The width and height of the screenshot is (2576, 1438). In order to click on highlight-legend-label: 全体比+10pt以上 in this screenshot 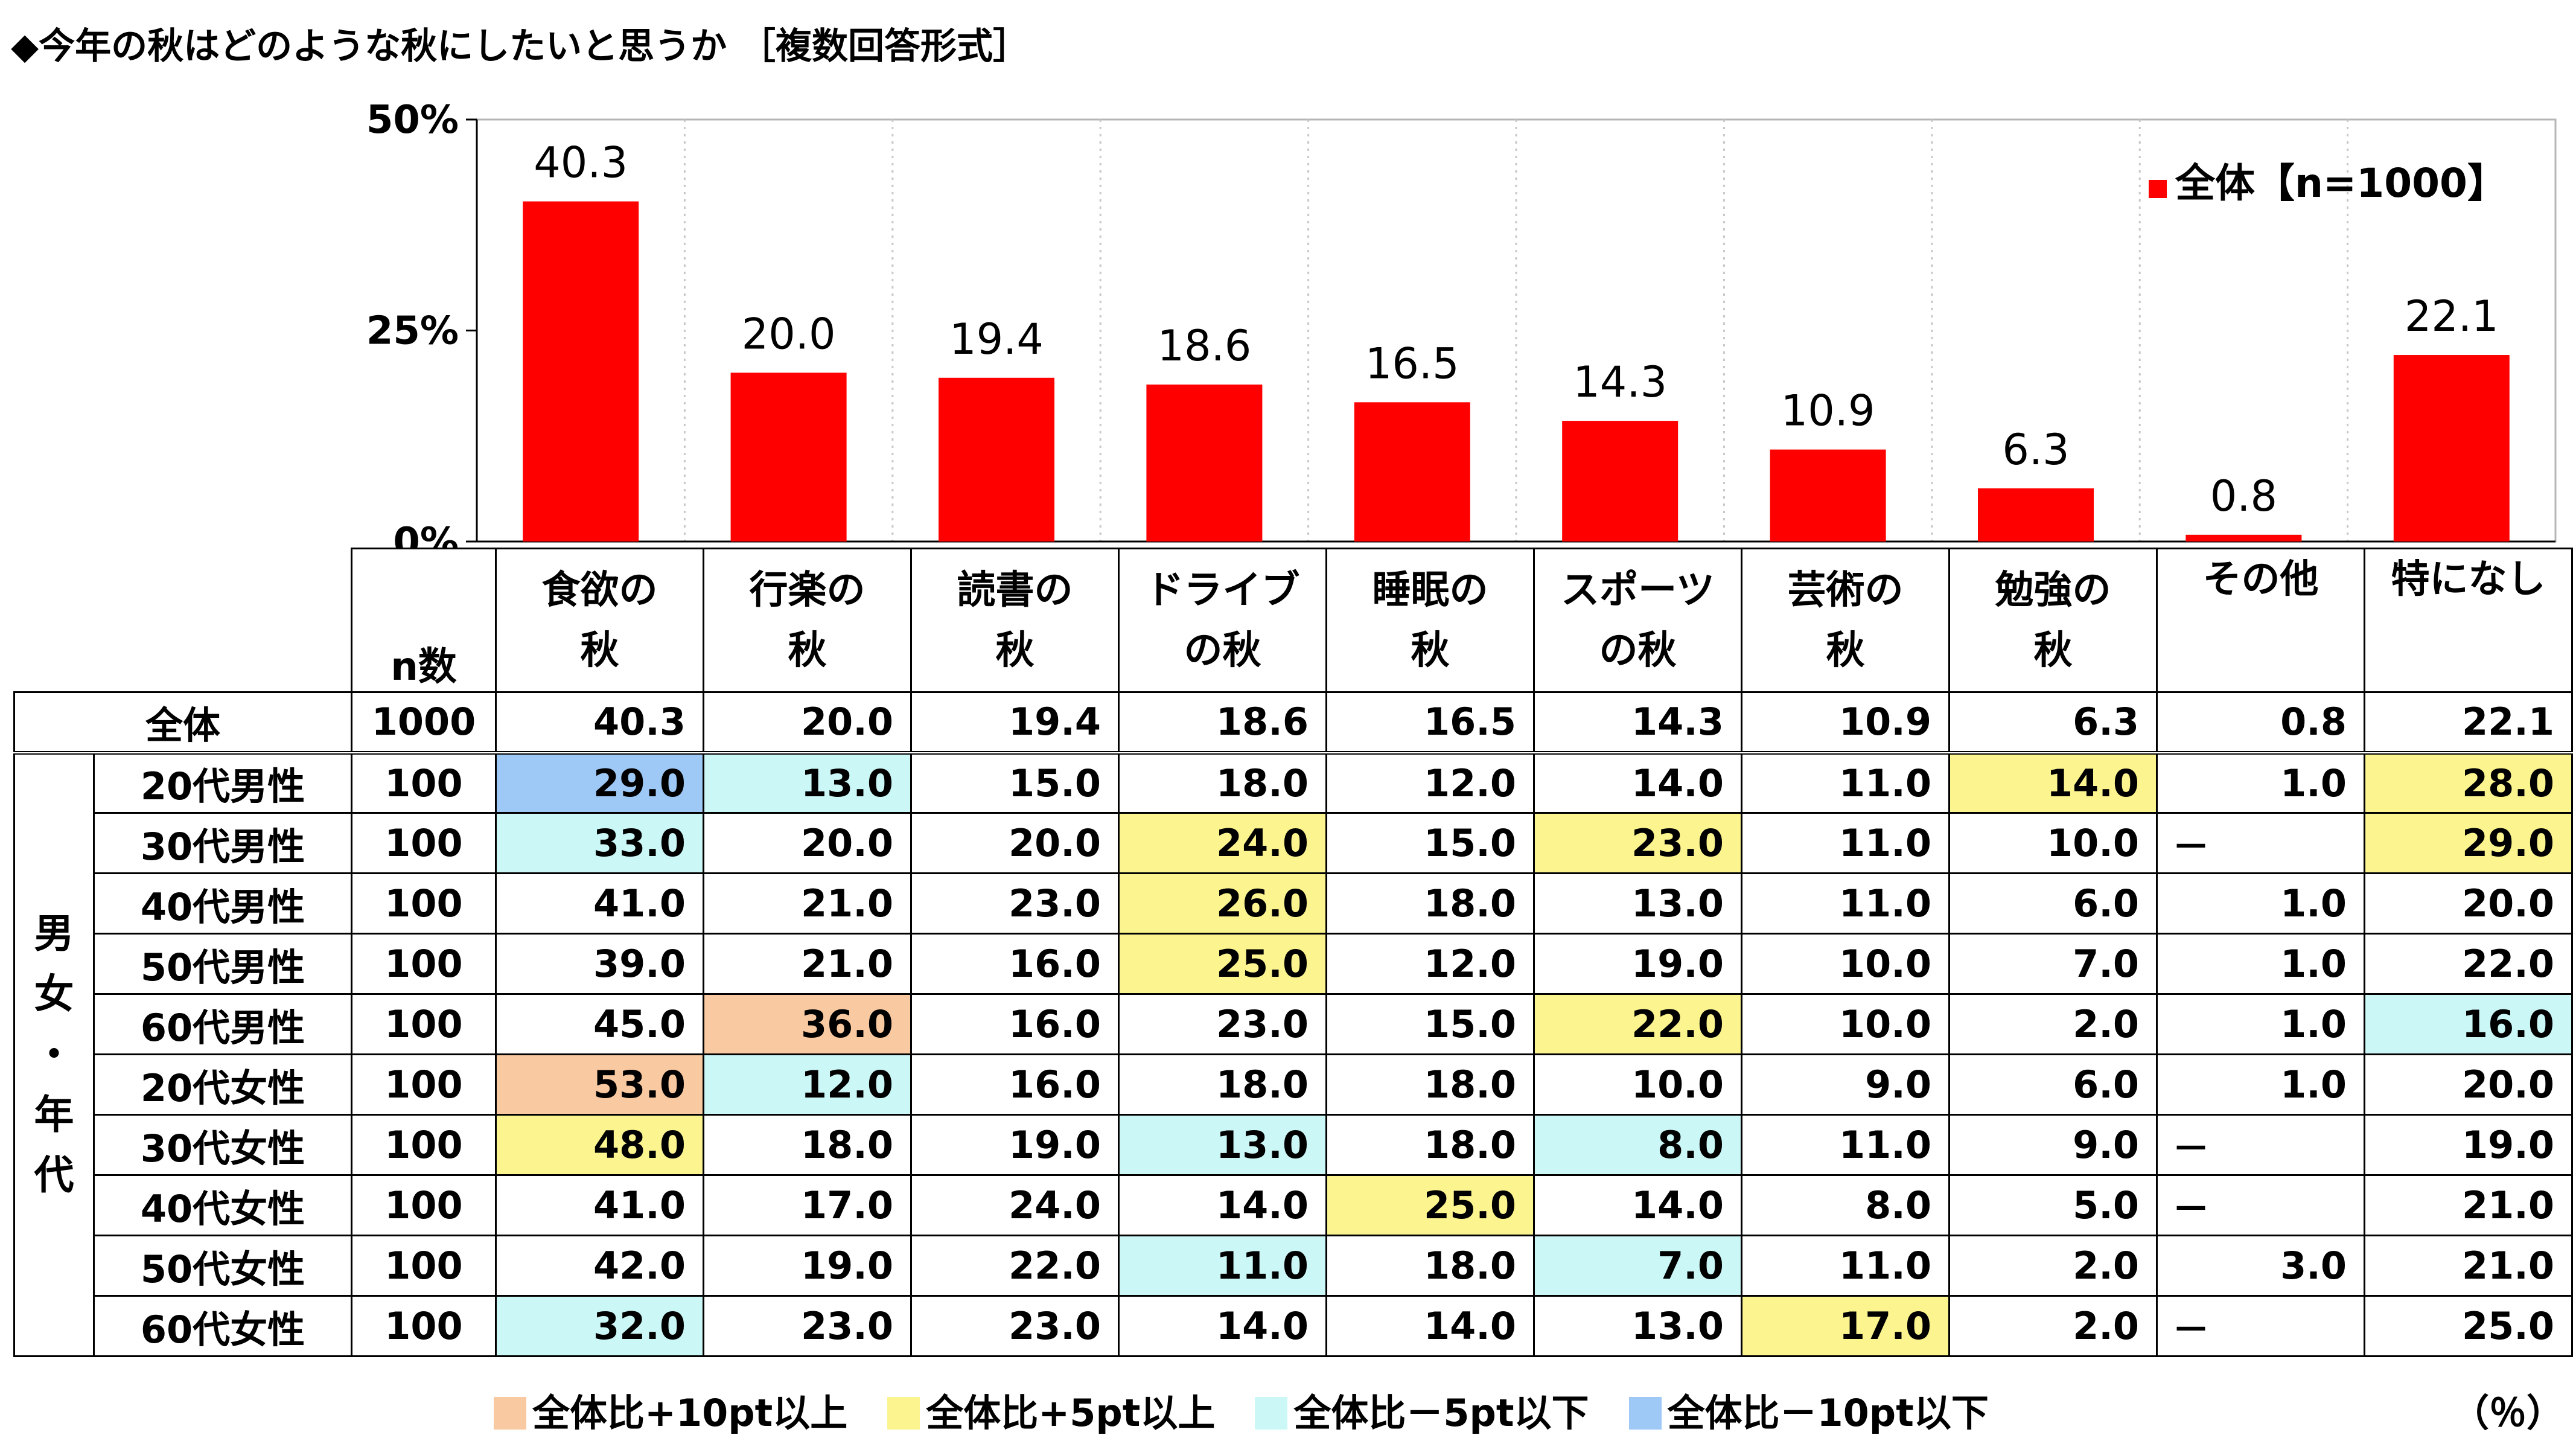, I will do `click(690, 1413)`.